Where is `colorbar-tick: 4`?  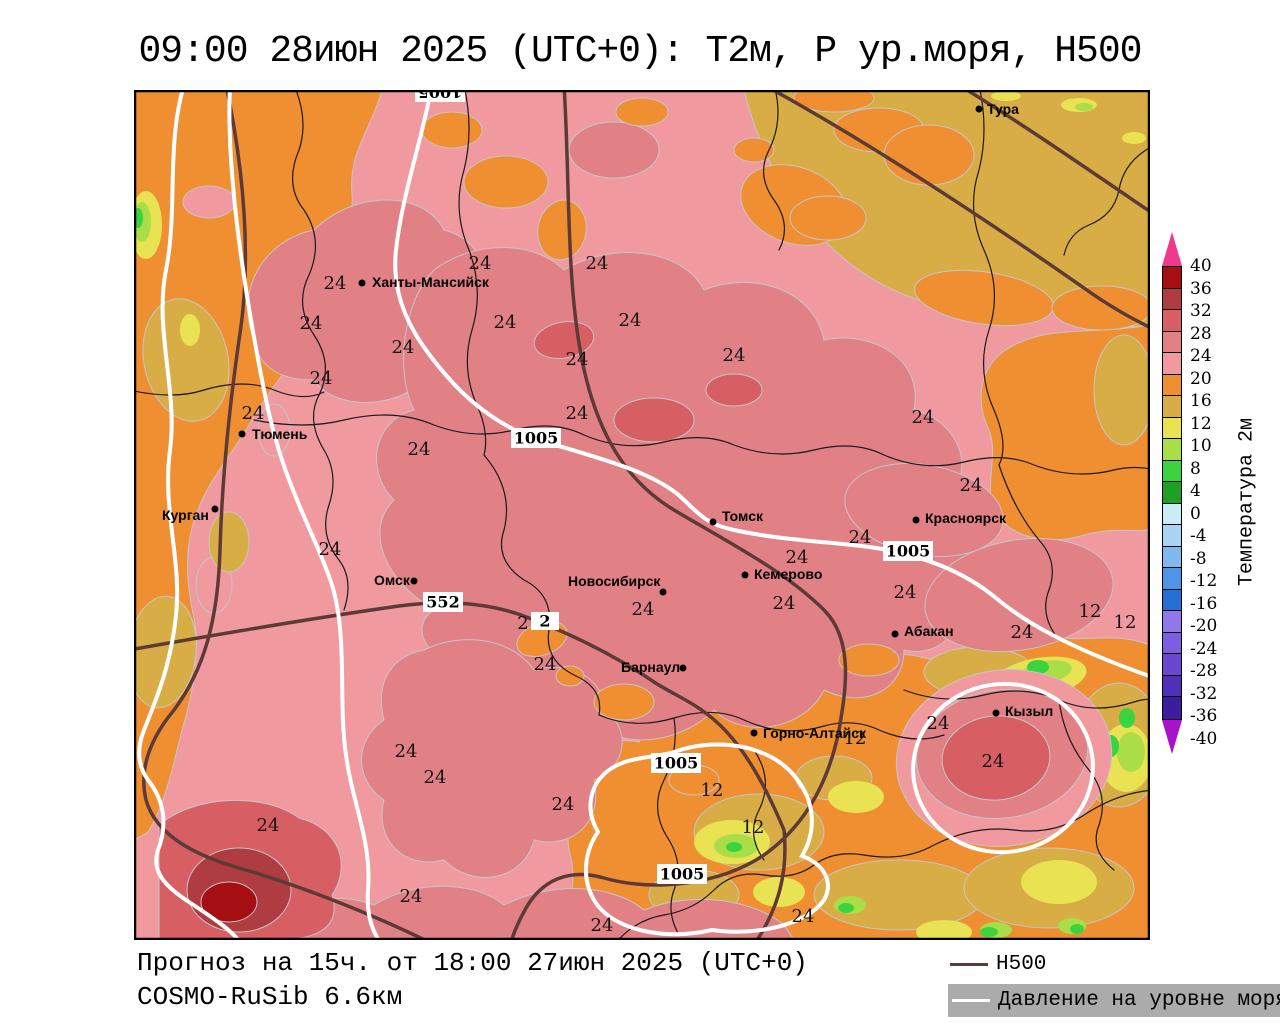
colorbar-tick: 4 is located at coordinates (1195, 491).